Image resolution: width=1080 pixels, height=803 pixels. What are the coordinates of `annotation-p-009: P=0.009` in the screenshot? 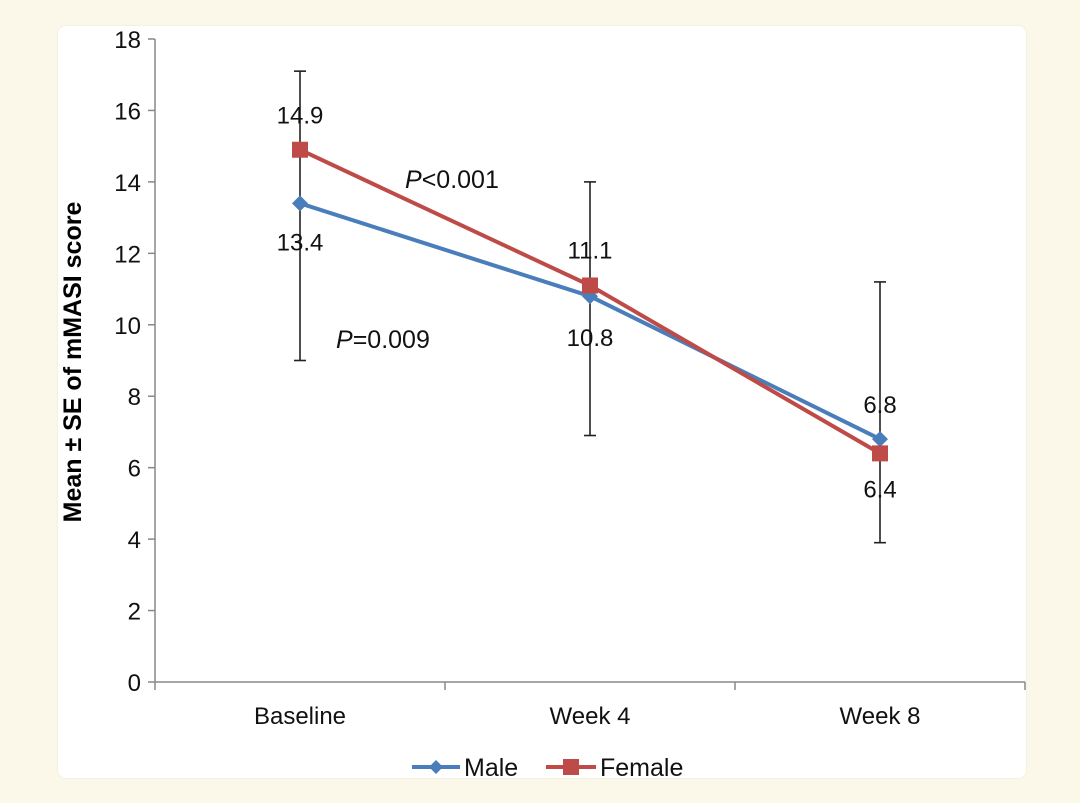 It's located at (383, 340).